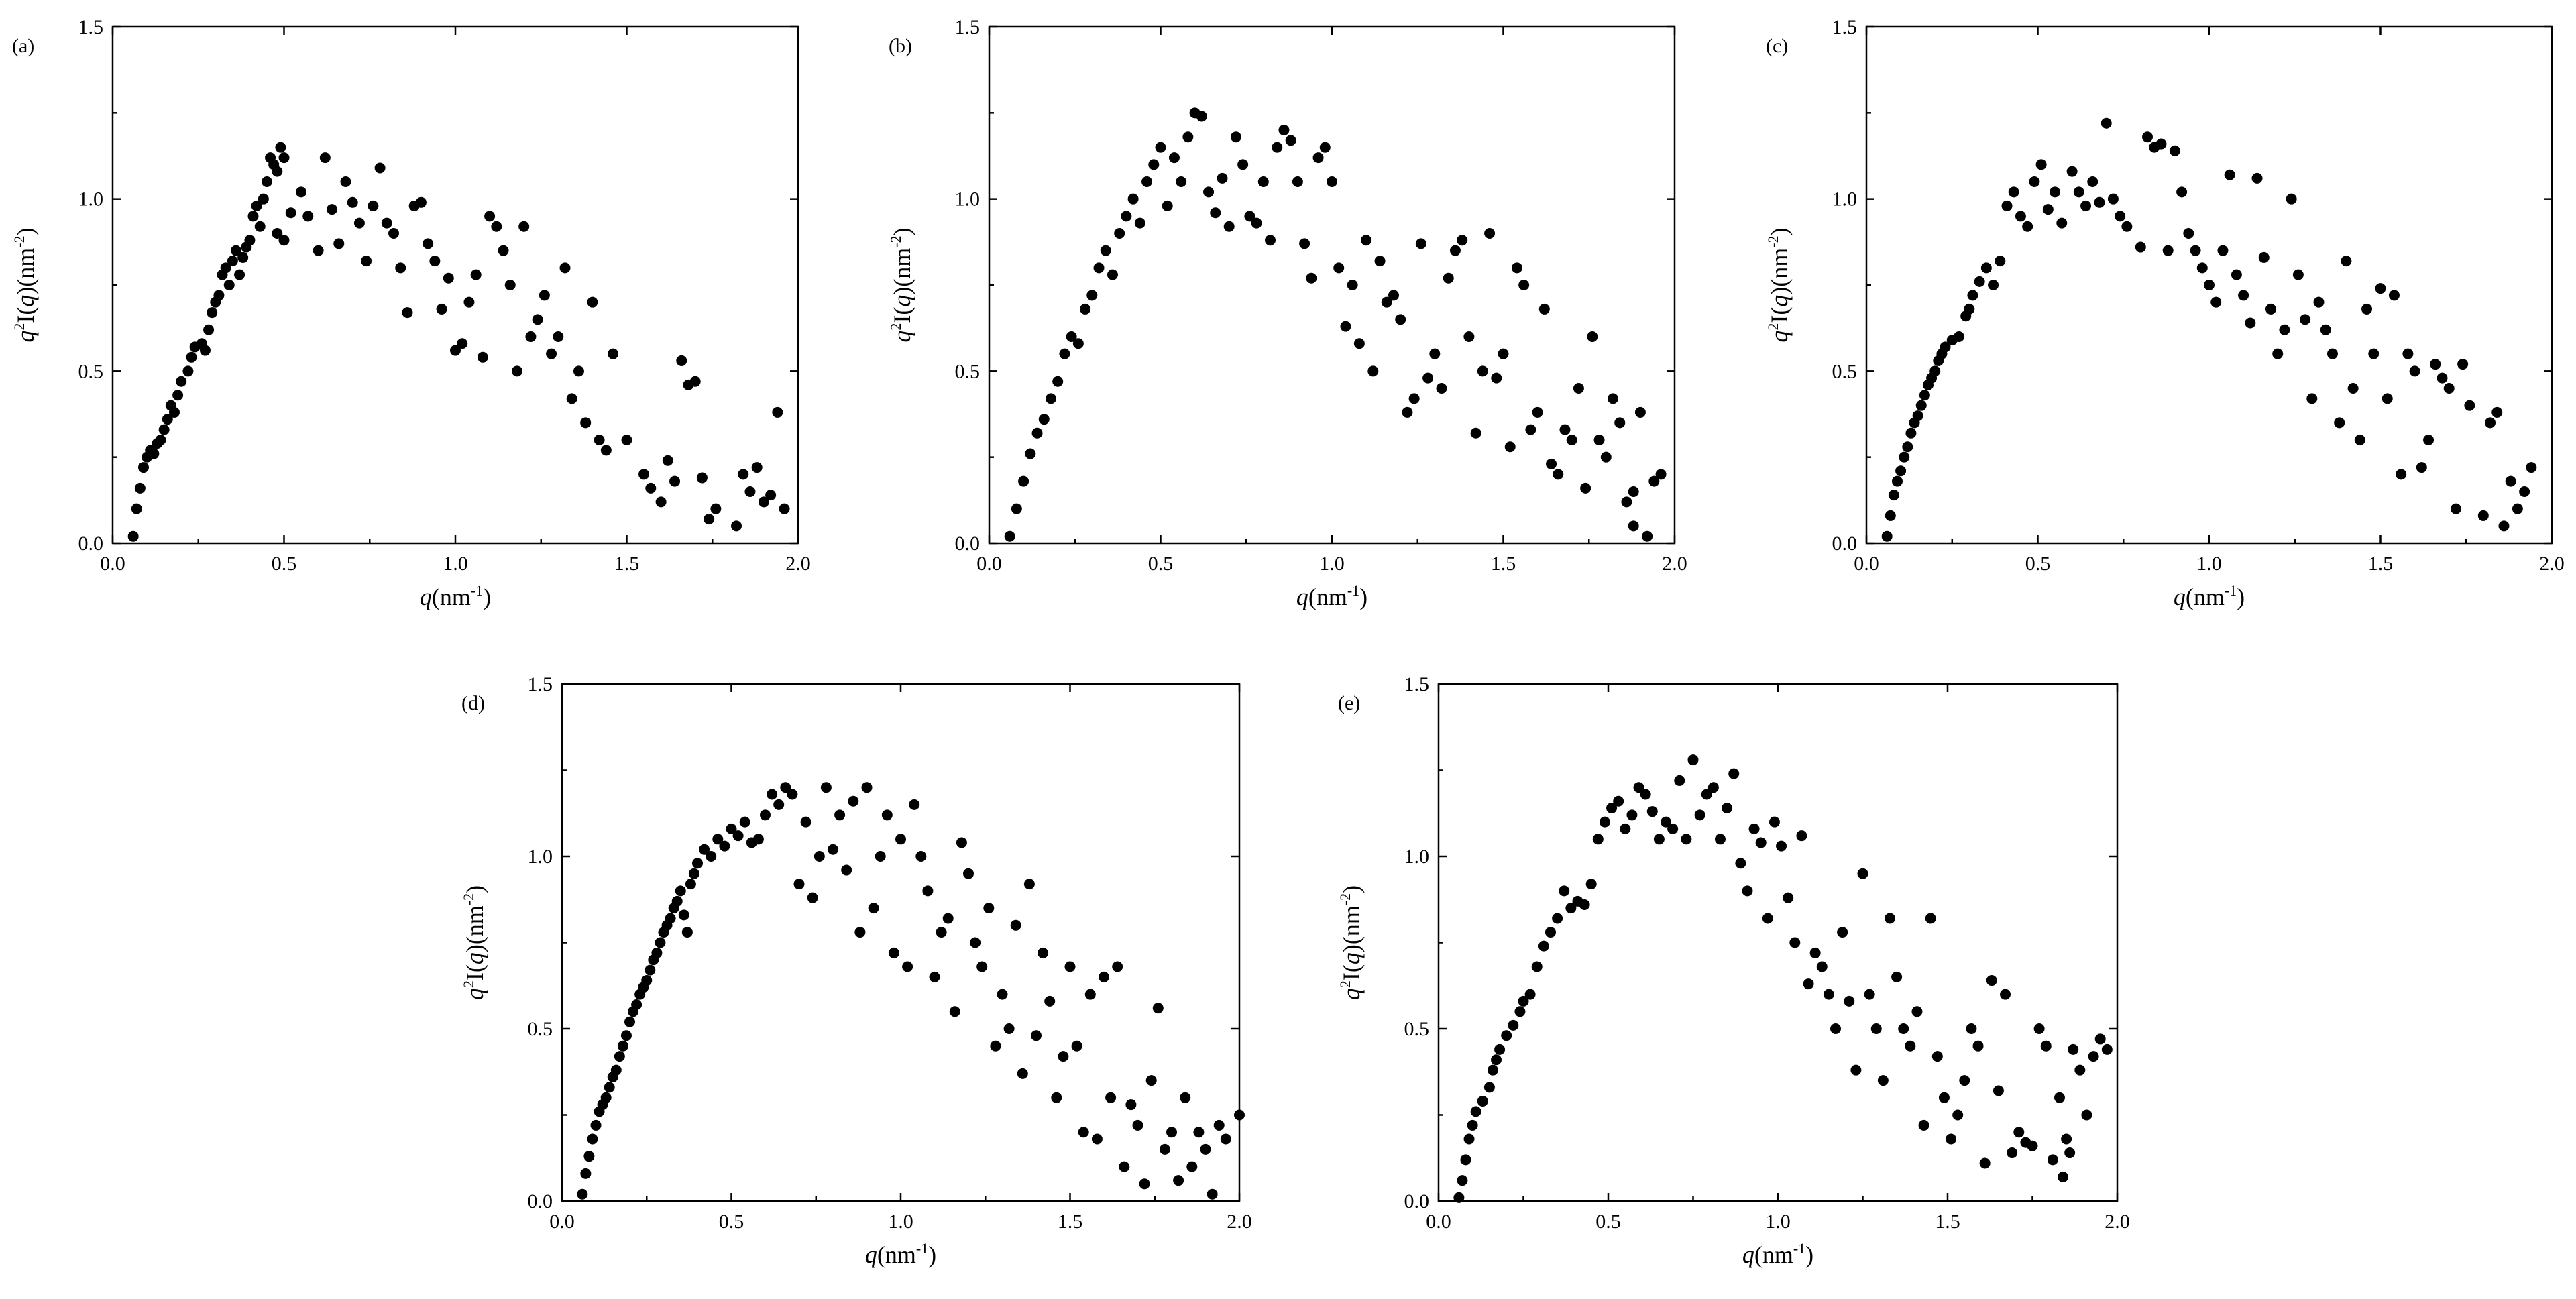  I want to click on x-tick-label: 2.0, so click(2552, 564).